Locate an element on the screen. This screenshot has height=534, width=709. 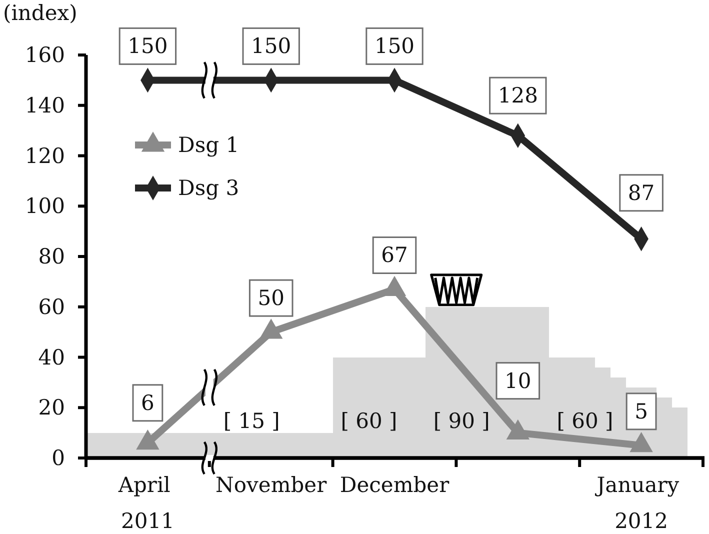
data-label: 6 is located at coordinates (147, 402).